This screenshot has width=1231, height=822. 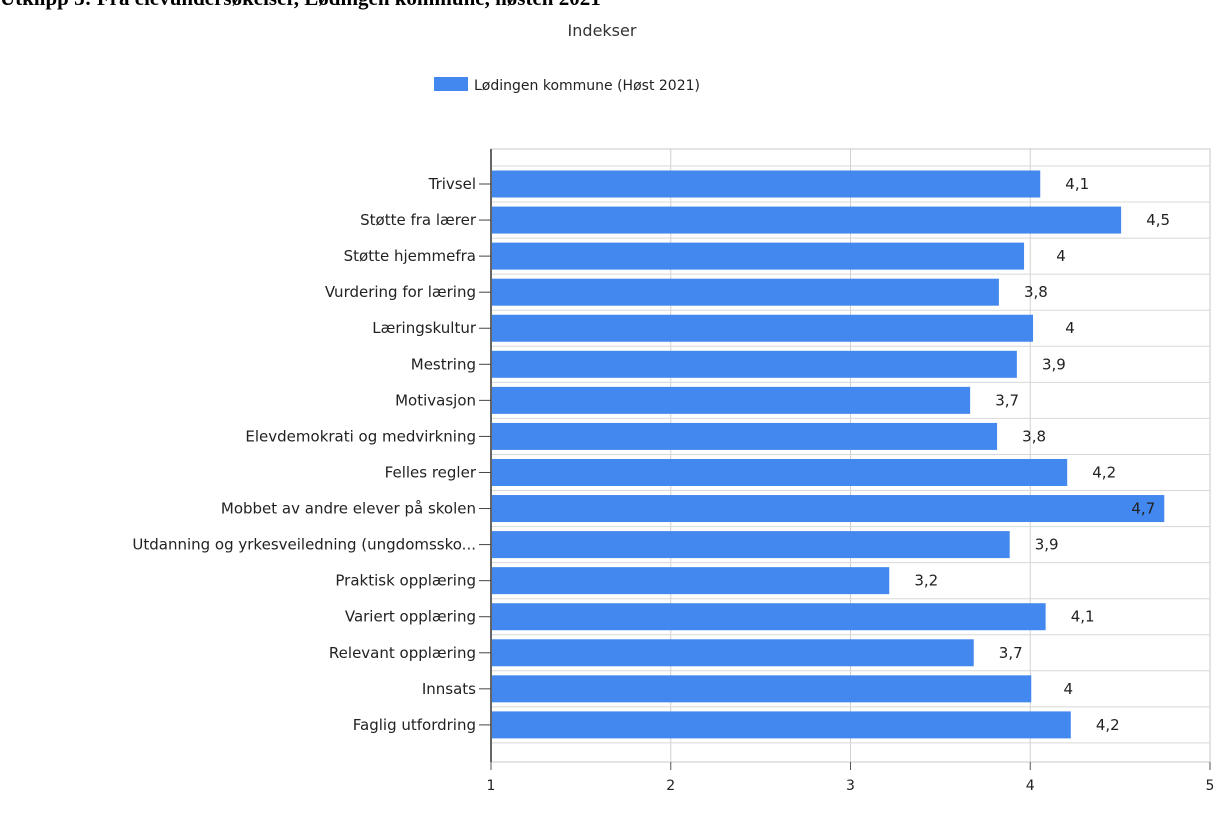 I want to click on category-label: Trivsel, so click(x=452, y=184).